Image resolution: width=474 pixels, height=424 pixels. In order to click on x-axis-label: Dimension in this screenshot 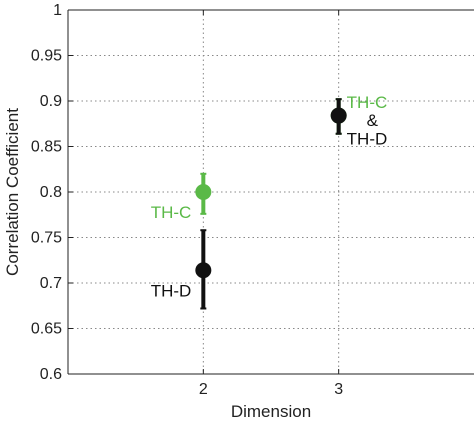, I will do `click(271, 411)`.